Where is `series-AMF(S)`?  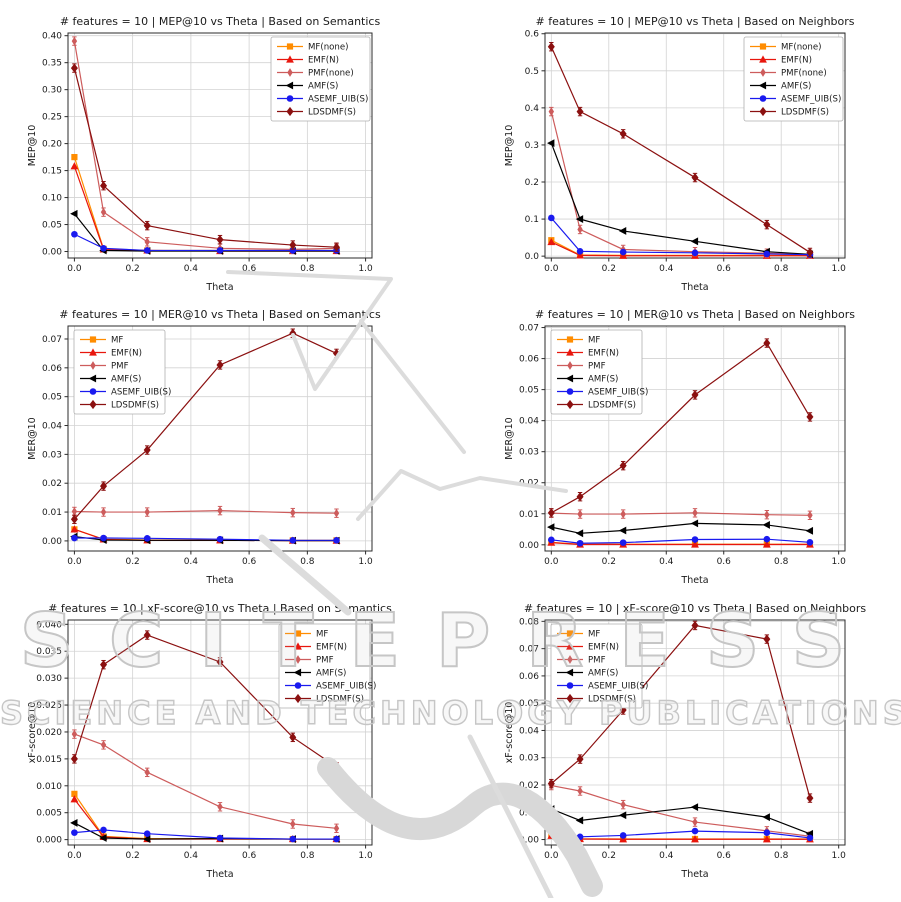
series-AMF(S) is located at coordinates (680, 199).